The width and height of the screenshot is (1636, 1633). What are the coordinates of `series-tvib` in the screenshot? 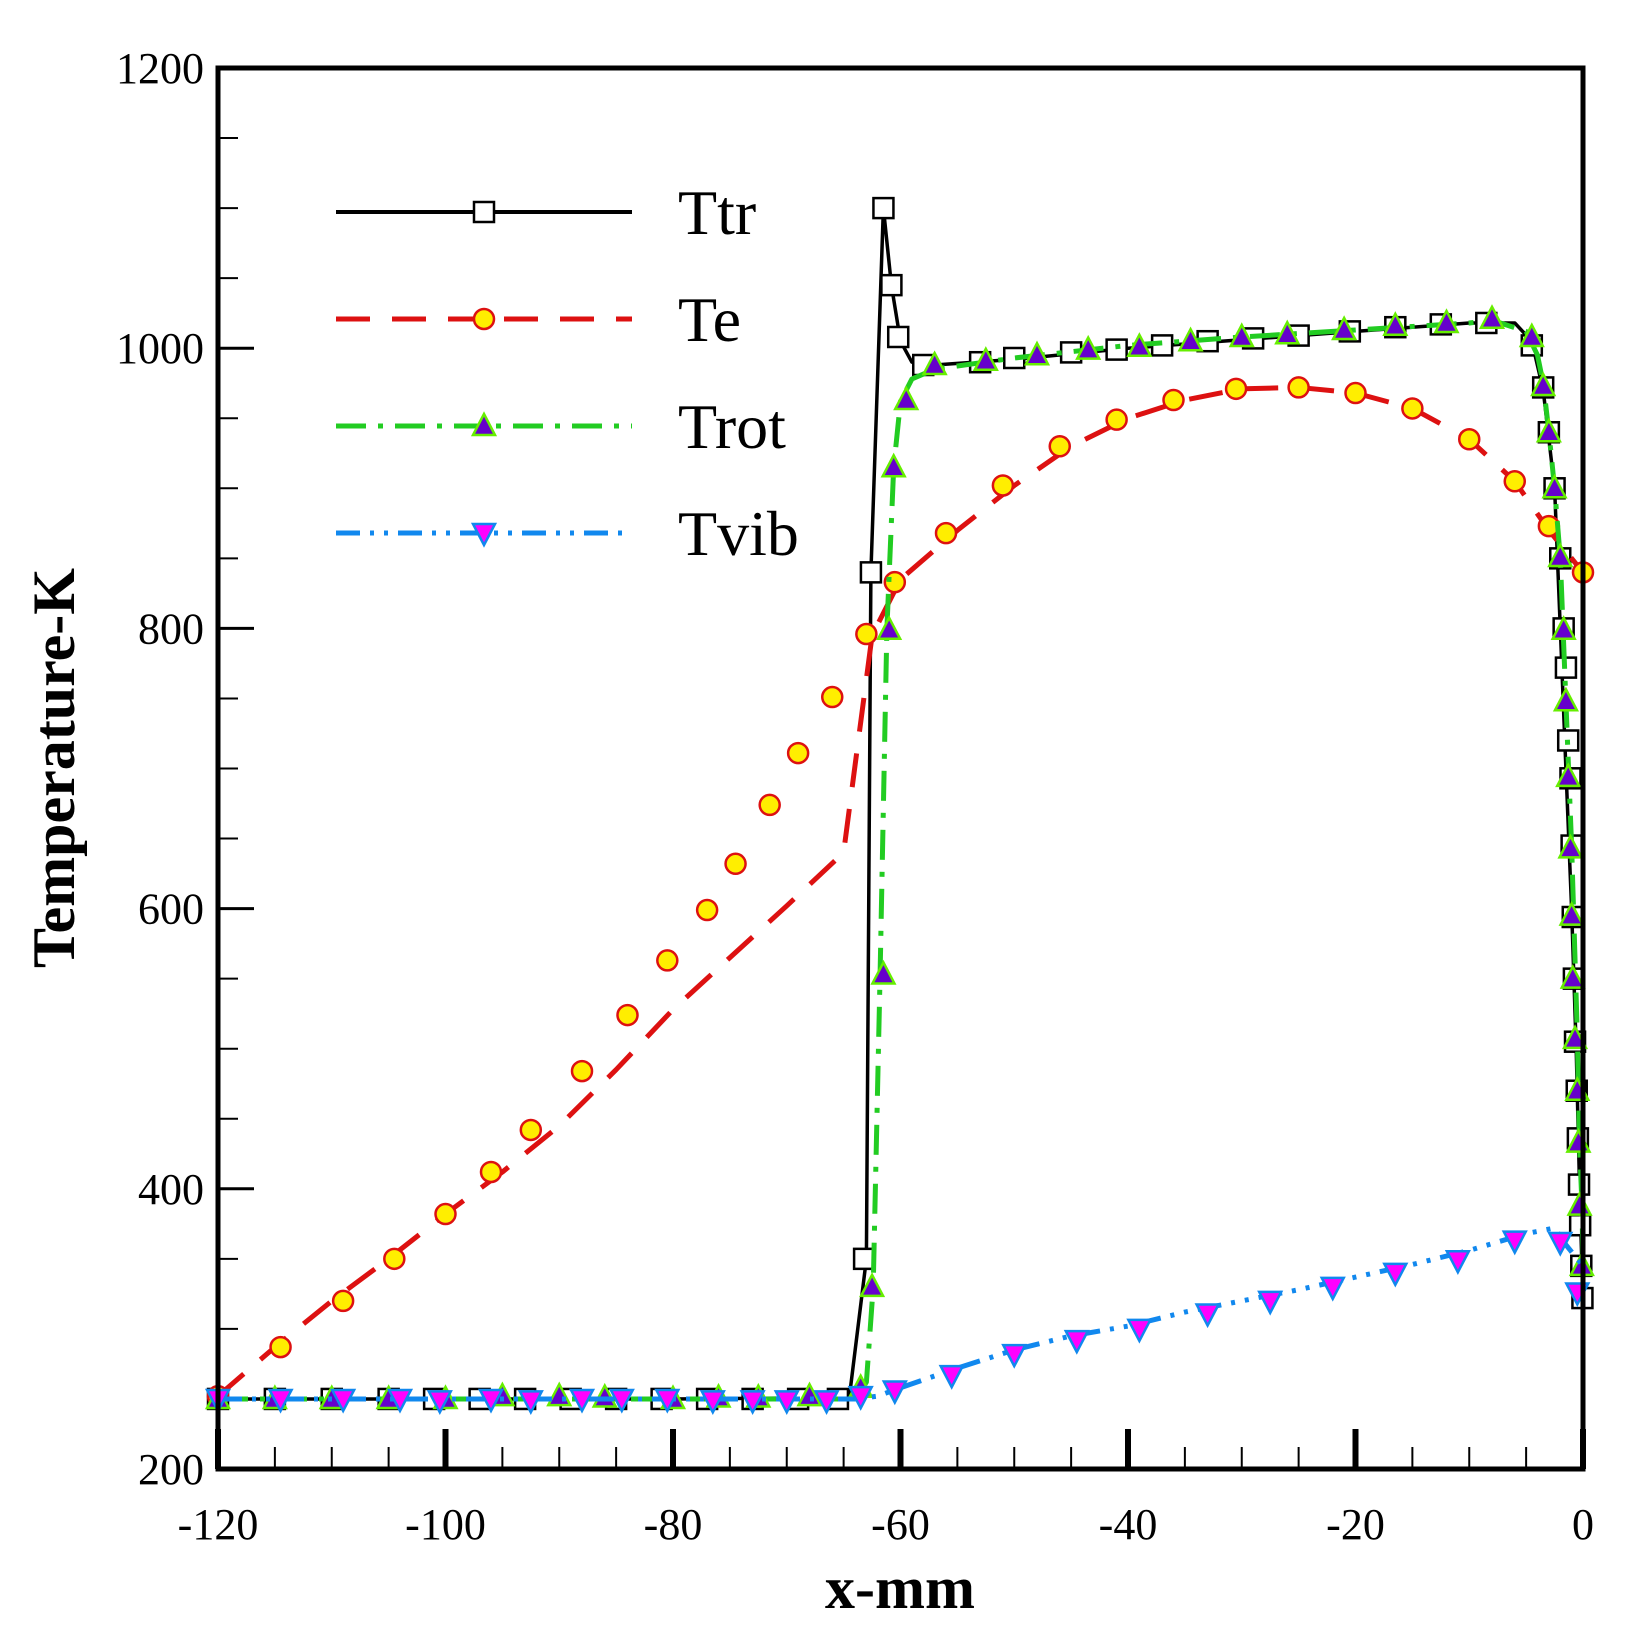 It's located at (897, 1320).